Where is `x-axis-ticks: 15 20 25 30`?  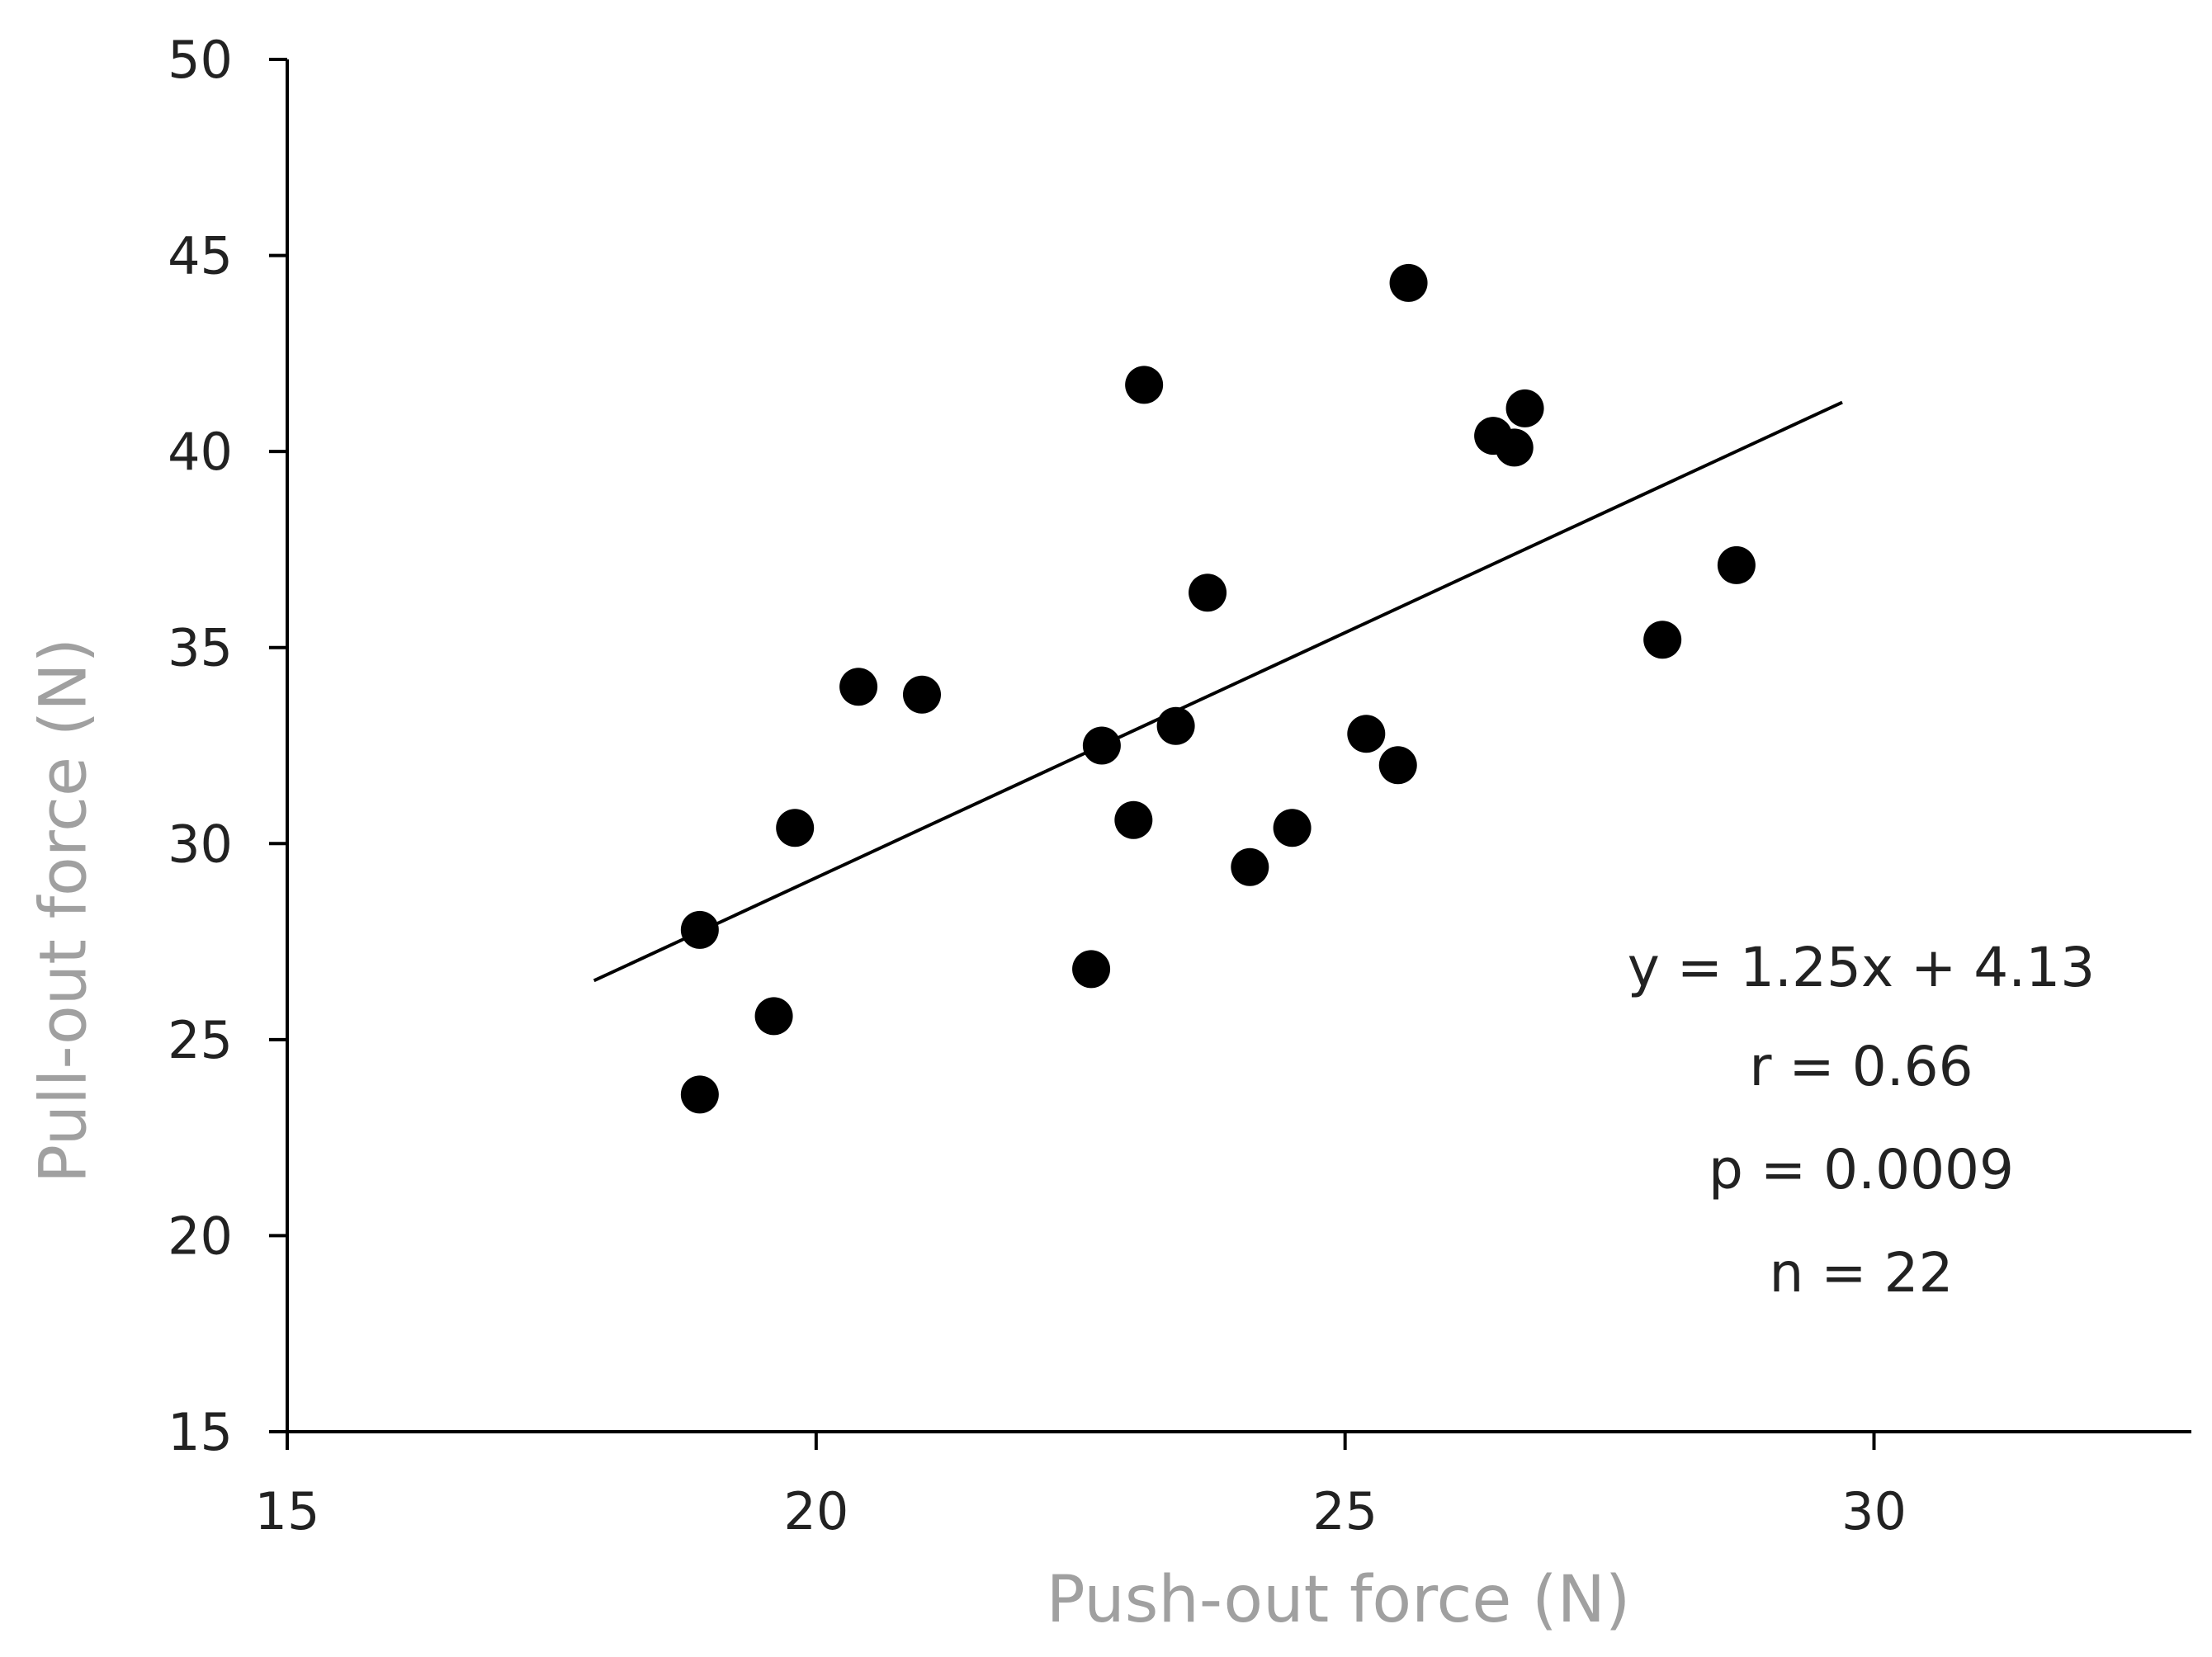 x-axis-ticks: 15 20 25 30 is located at coordinates (1081, 1486).